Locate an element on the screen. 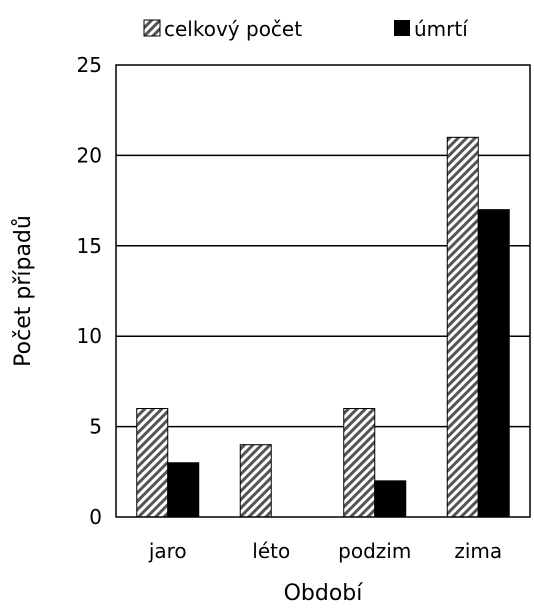  x-category-label: jaro is located at coordinates (167, 551).